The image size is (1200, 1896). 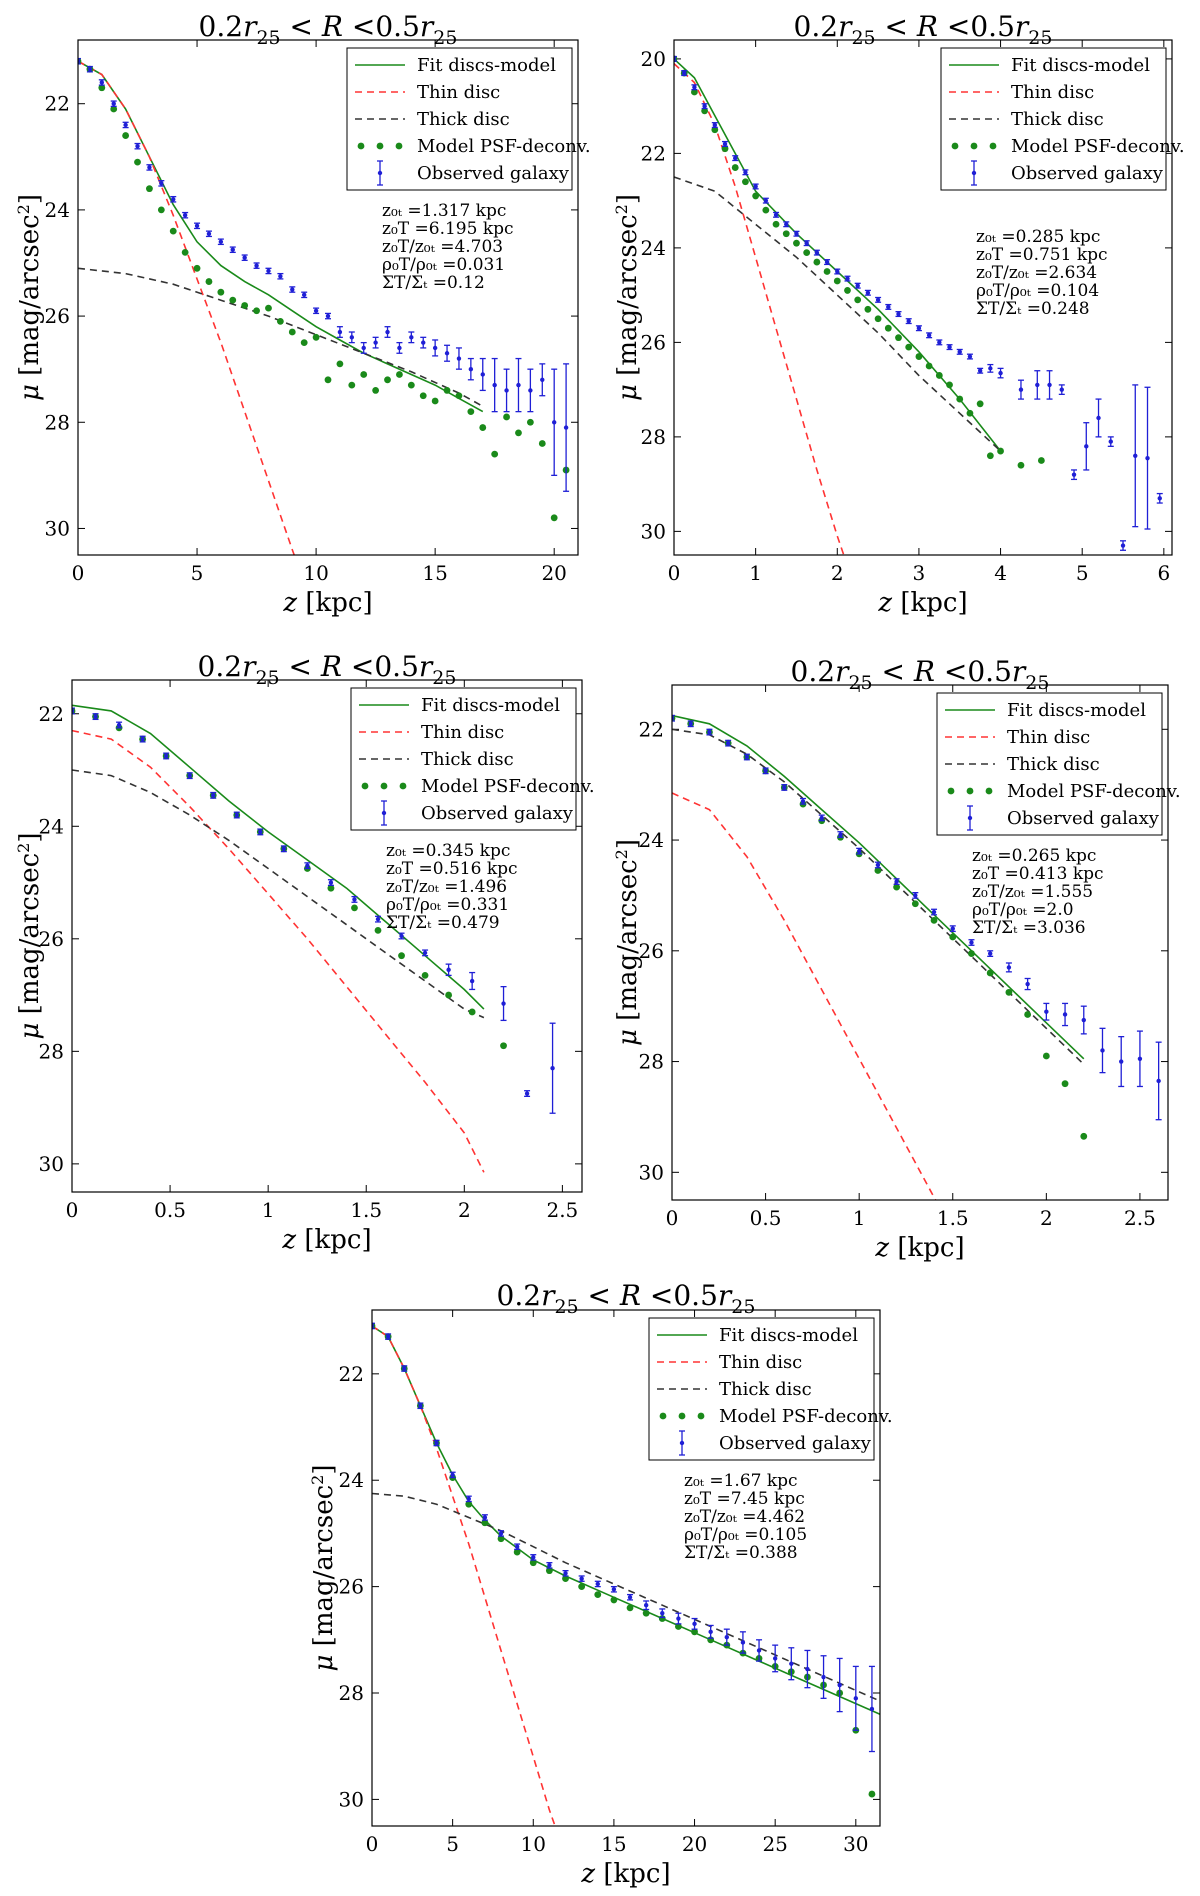 I want to click on x-tick-label: 30, so click(x=855, y=1844).